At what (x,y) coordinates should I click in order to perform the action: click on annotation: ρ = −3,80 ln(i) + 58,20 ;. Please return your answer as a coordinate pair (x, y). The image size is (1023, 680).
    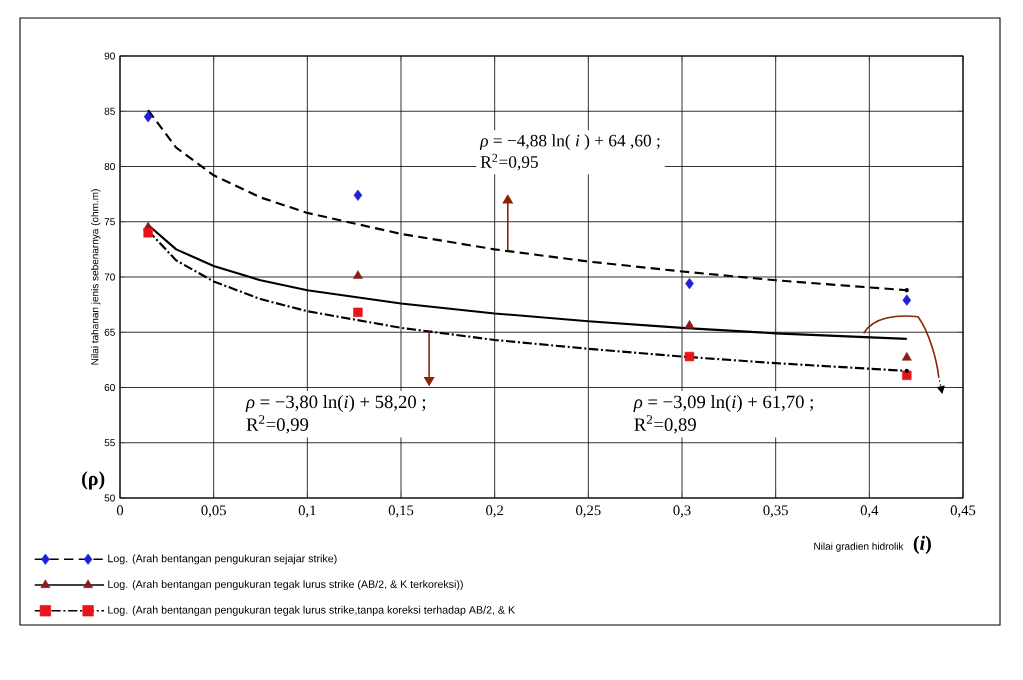
    Looking at the image, I should click on (335, 403).